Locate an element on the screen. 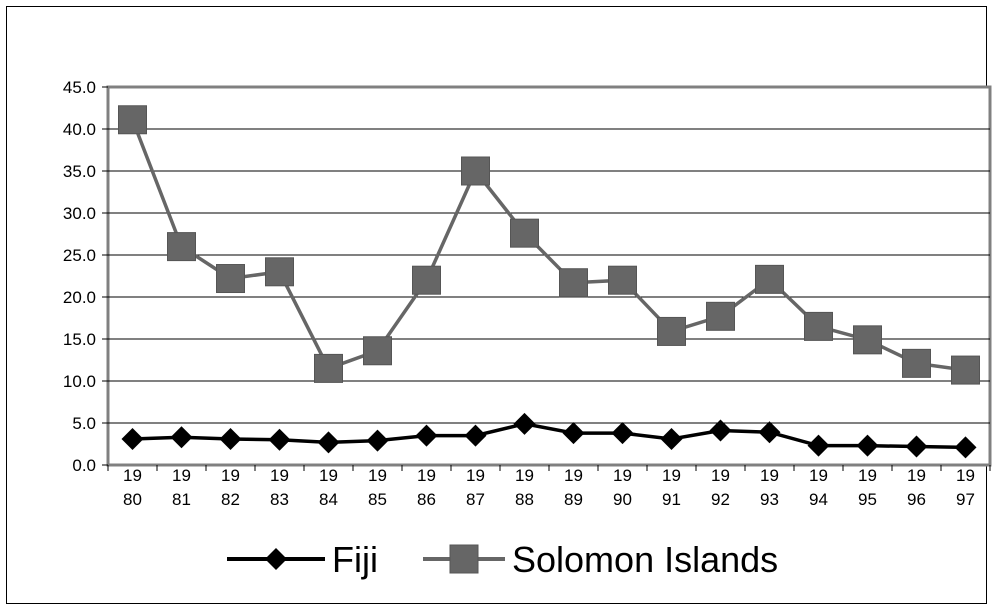 The image size is (995, 610). x-tick-label-bottom: 95 is located at coordinates (867, 499).